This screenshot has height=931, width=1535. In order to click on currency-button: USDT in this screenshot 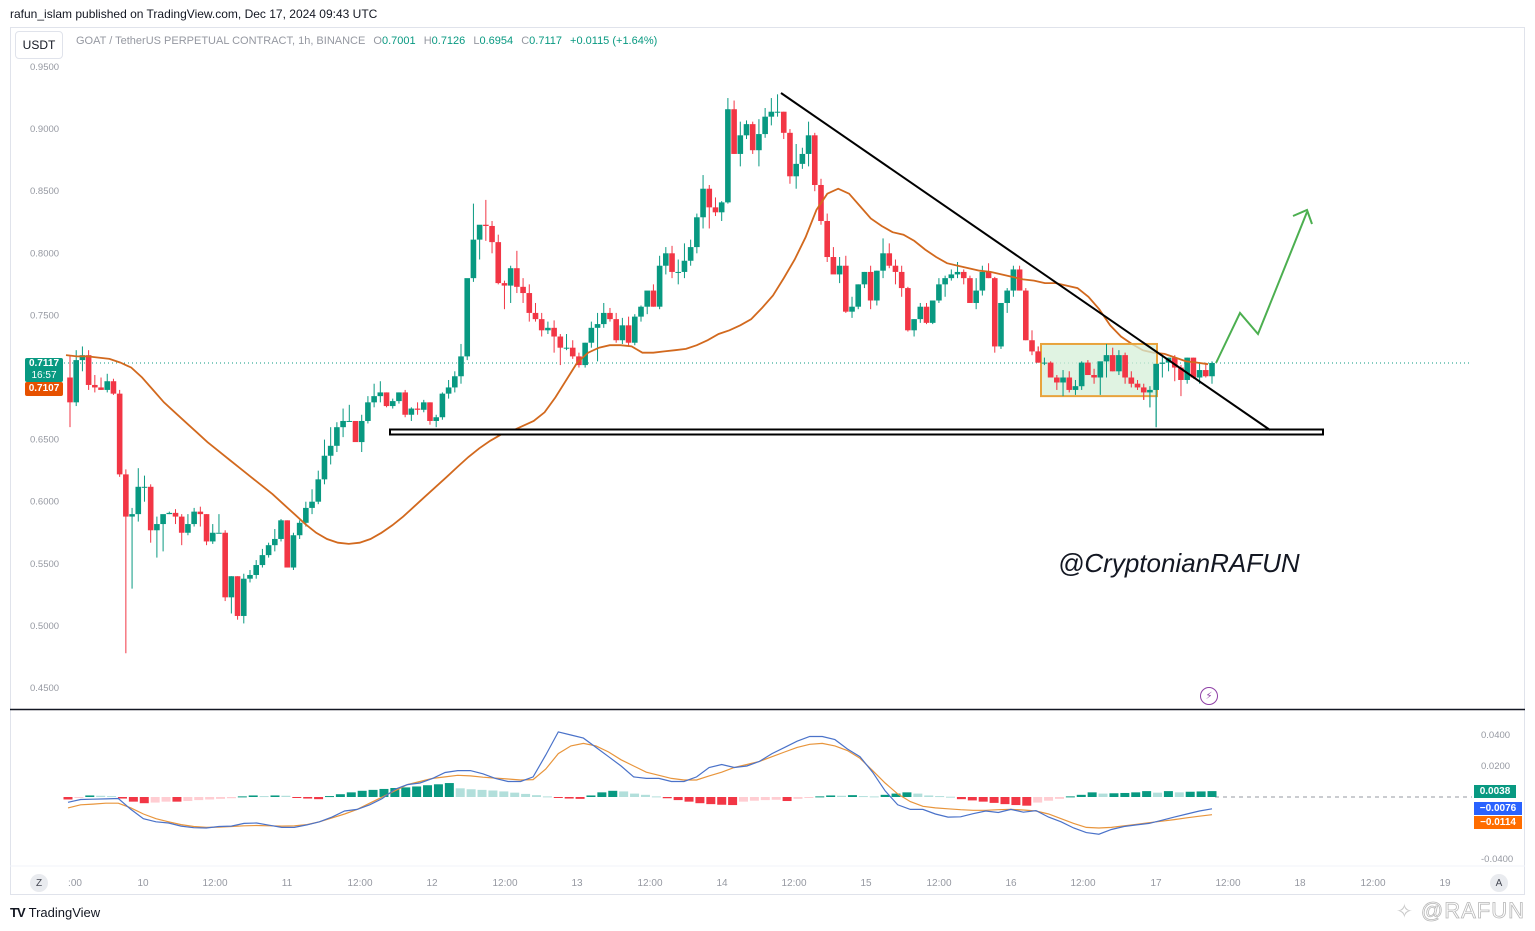, I will do `click(39, 45)`.